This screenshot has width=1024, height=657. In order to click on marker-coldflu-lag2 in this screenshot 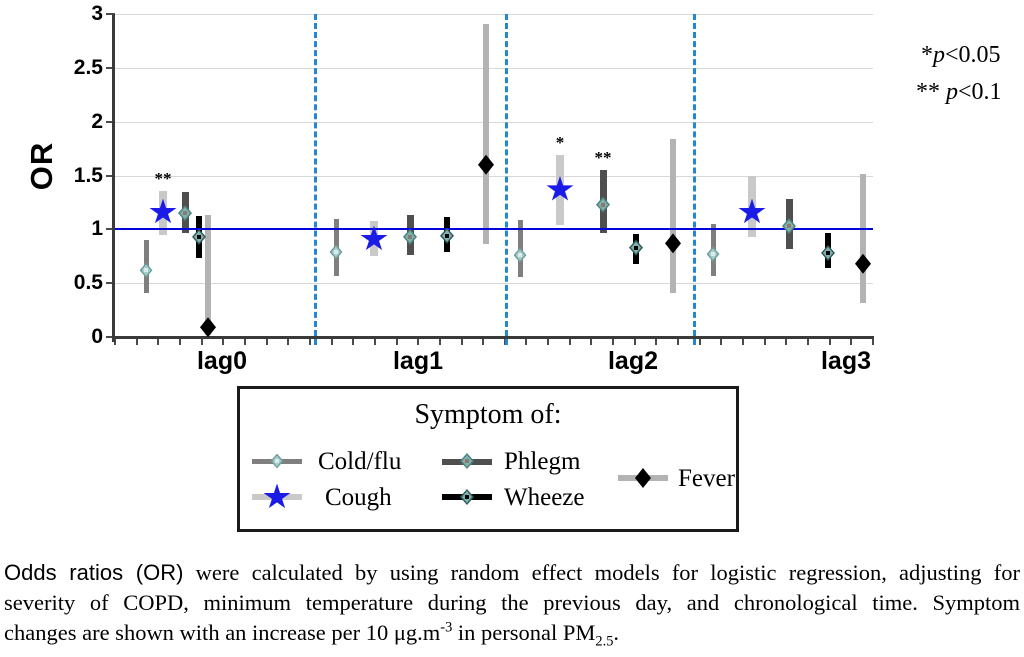, I will do `click(520, 255)`.